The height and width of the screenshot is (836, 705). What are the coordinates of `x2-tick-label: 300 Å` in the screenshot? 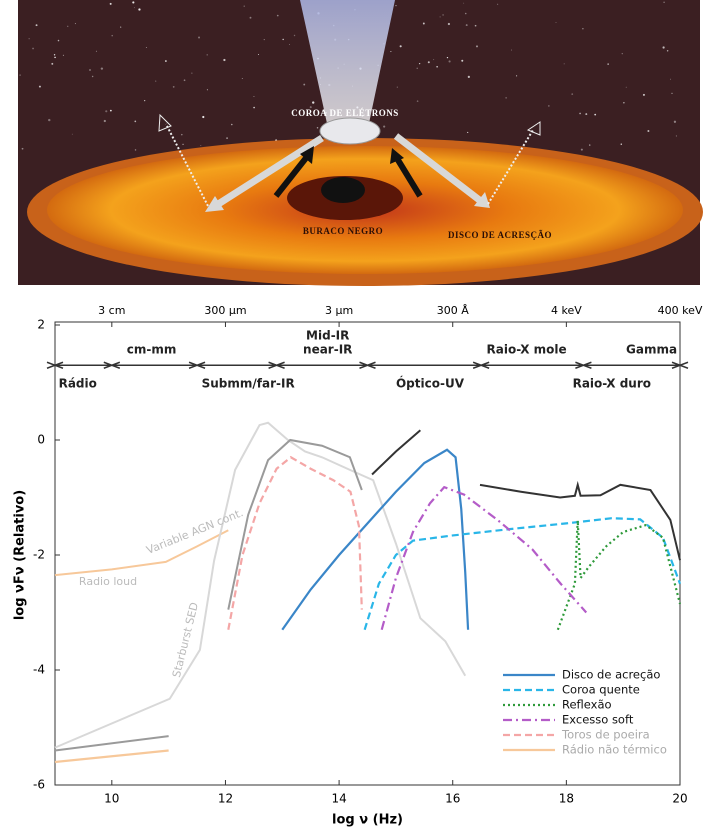 It's located at (453, 310).